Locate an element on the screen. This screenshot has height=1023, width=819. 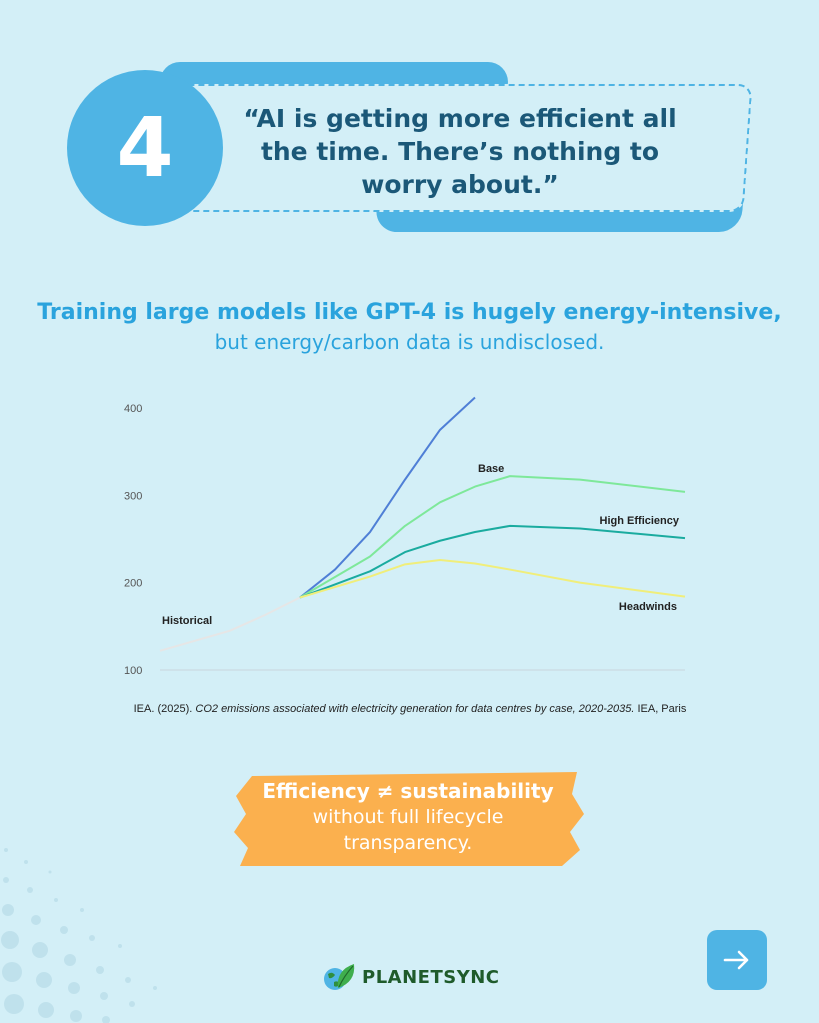
callout-brush-background is located at coordinates (409, 819).